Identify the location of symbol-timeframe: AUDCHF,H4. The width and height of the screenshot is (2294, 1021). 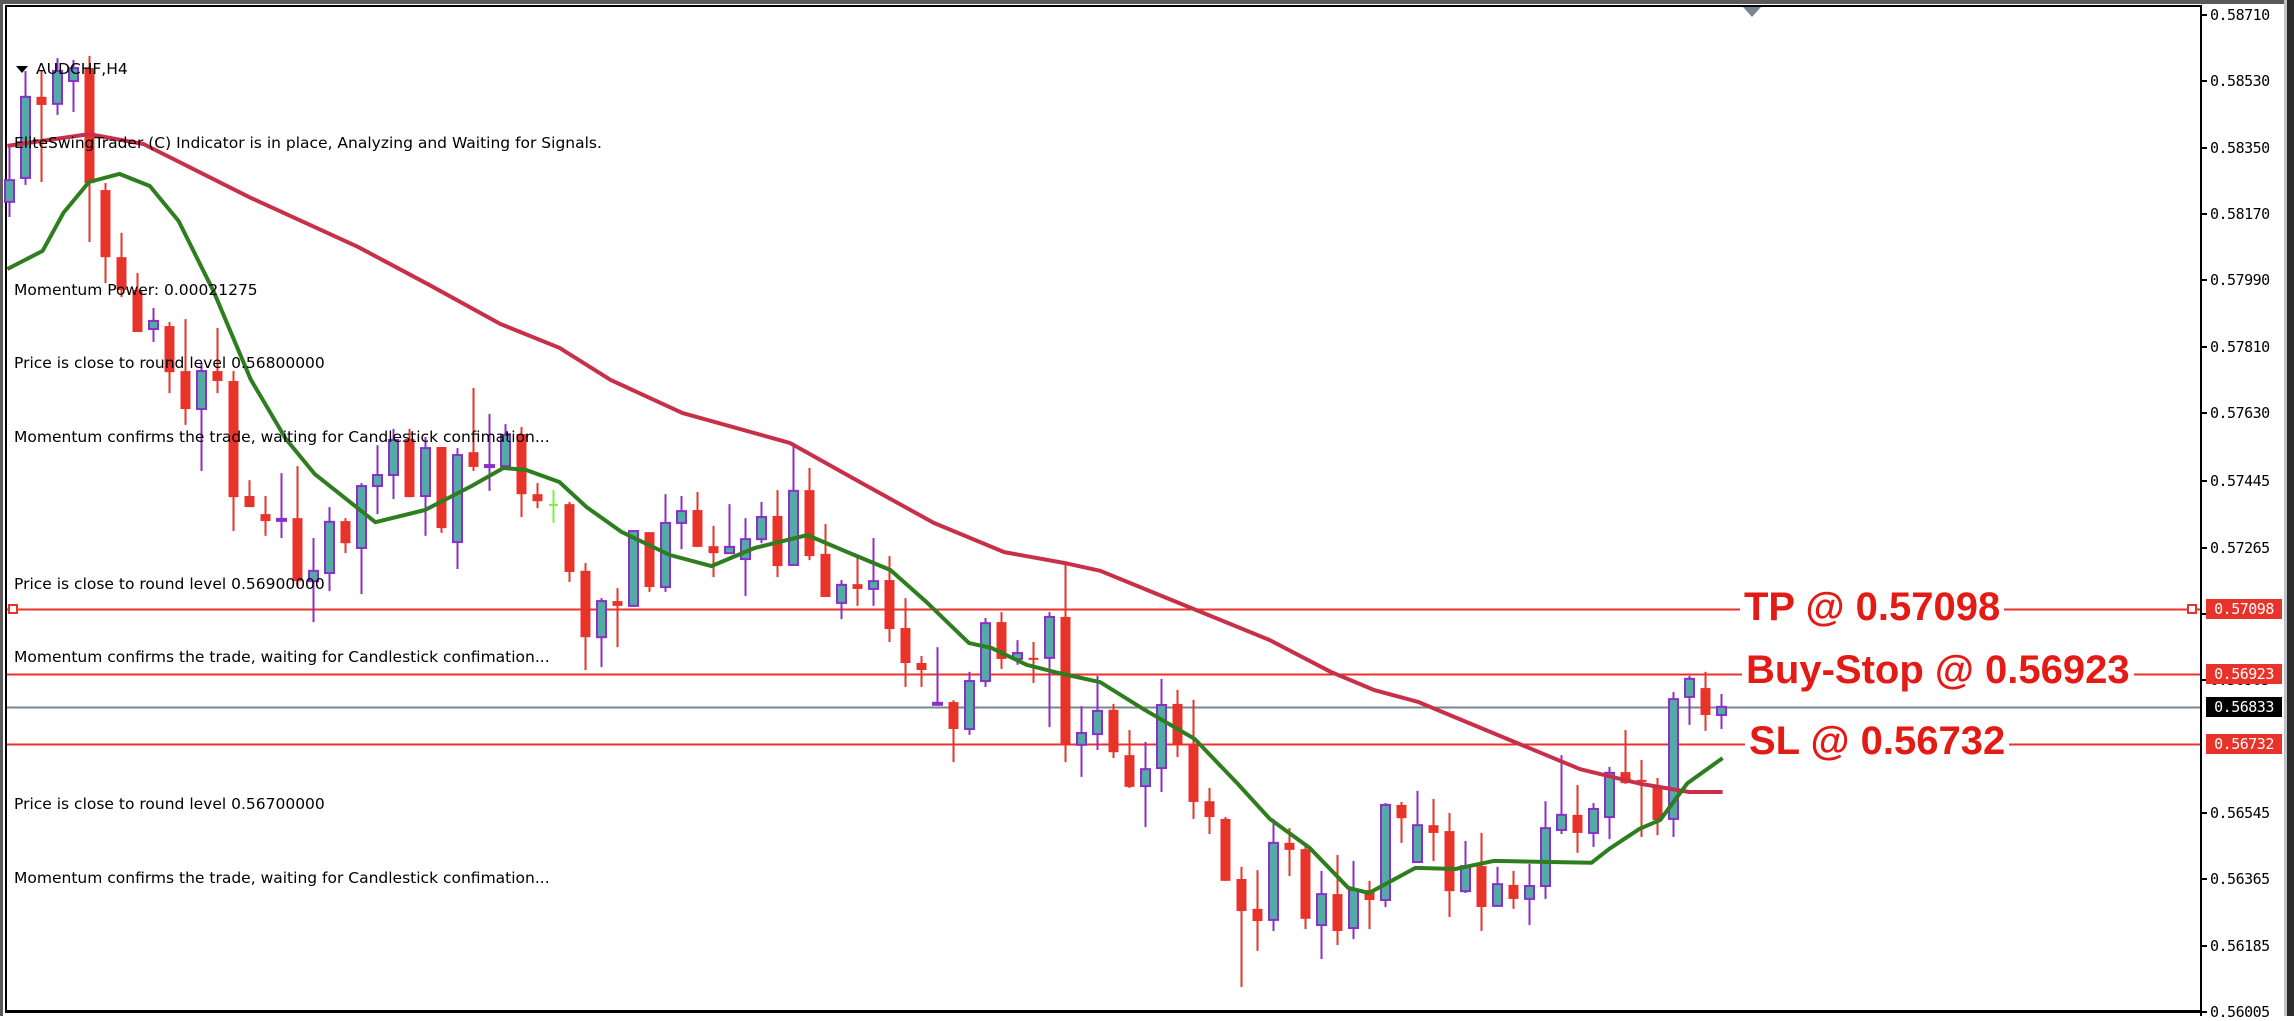
(82, 69).